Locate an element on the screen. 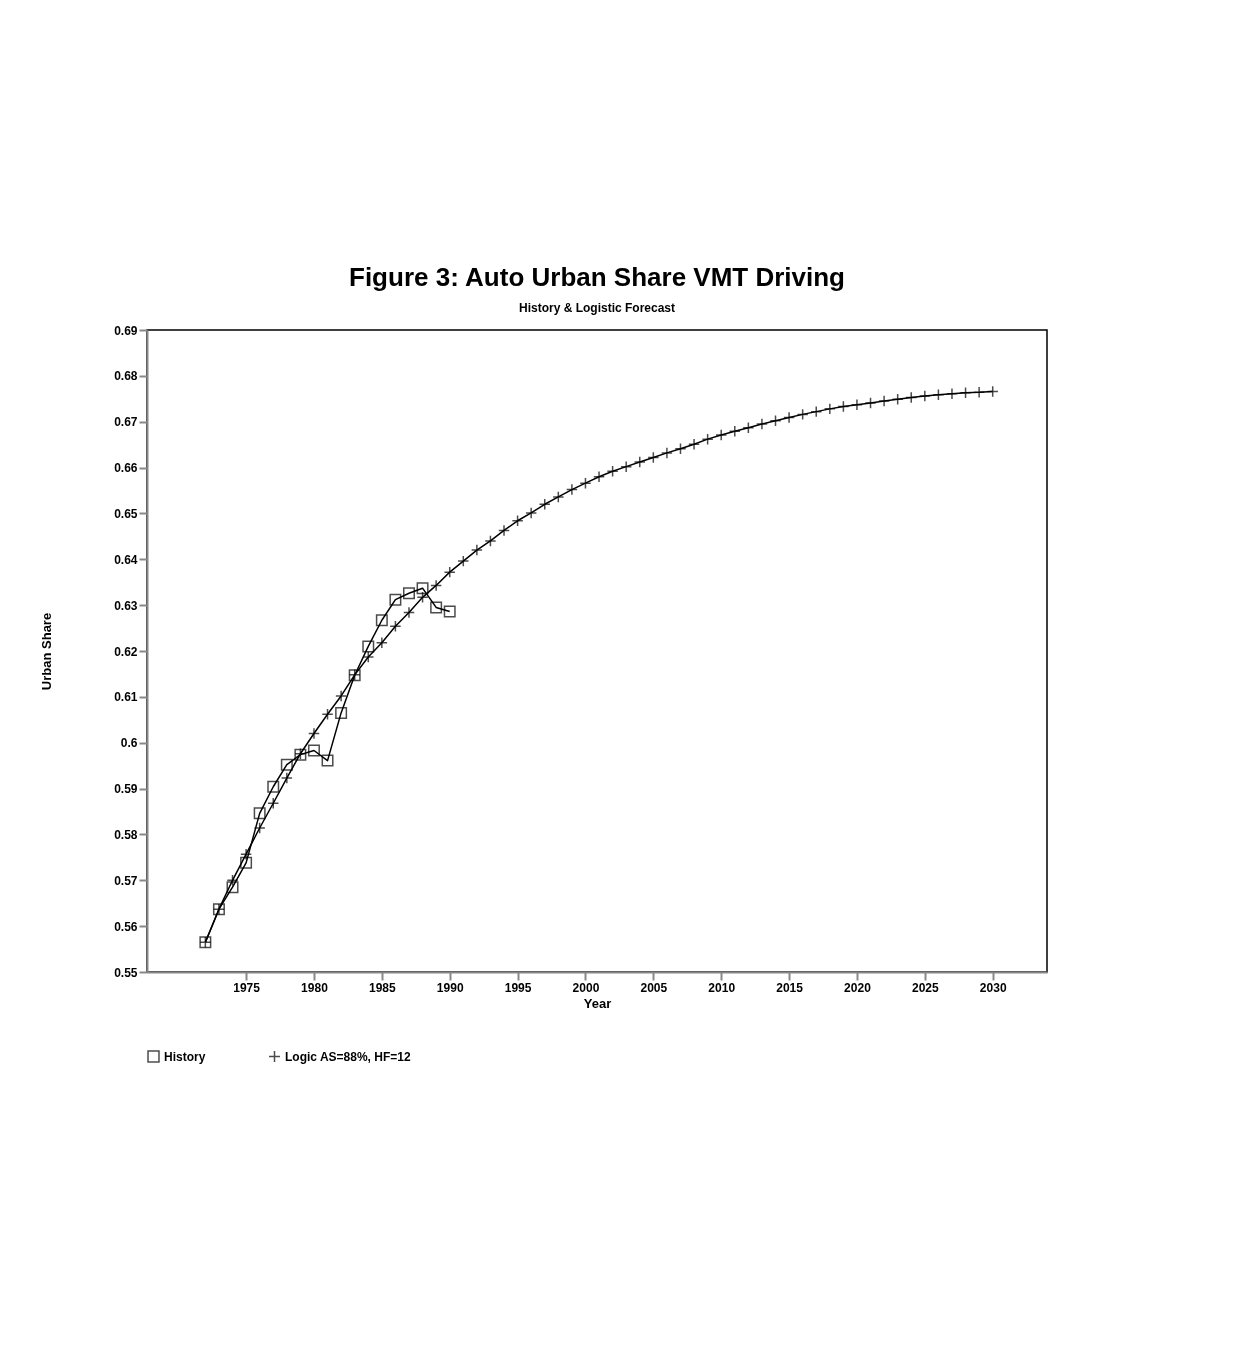 This screenshot has width=1256, height=1362. x-tick-label: 2025 is located at coordinates (925, 987).